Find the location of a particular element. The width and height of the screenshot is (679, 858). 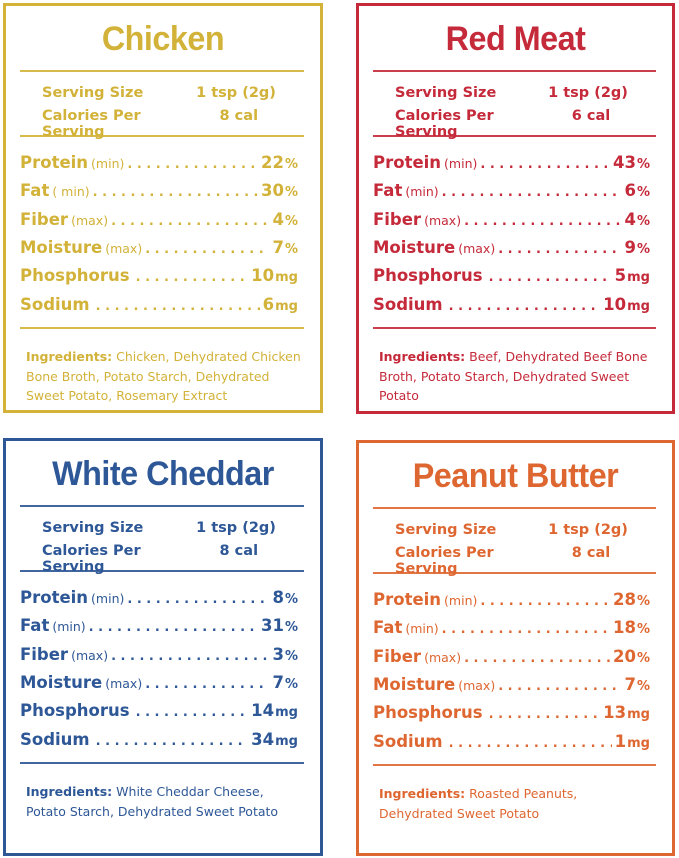

serving-size-label: Serving Size is located at coordinates (93, 528).